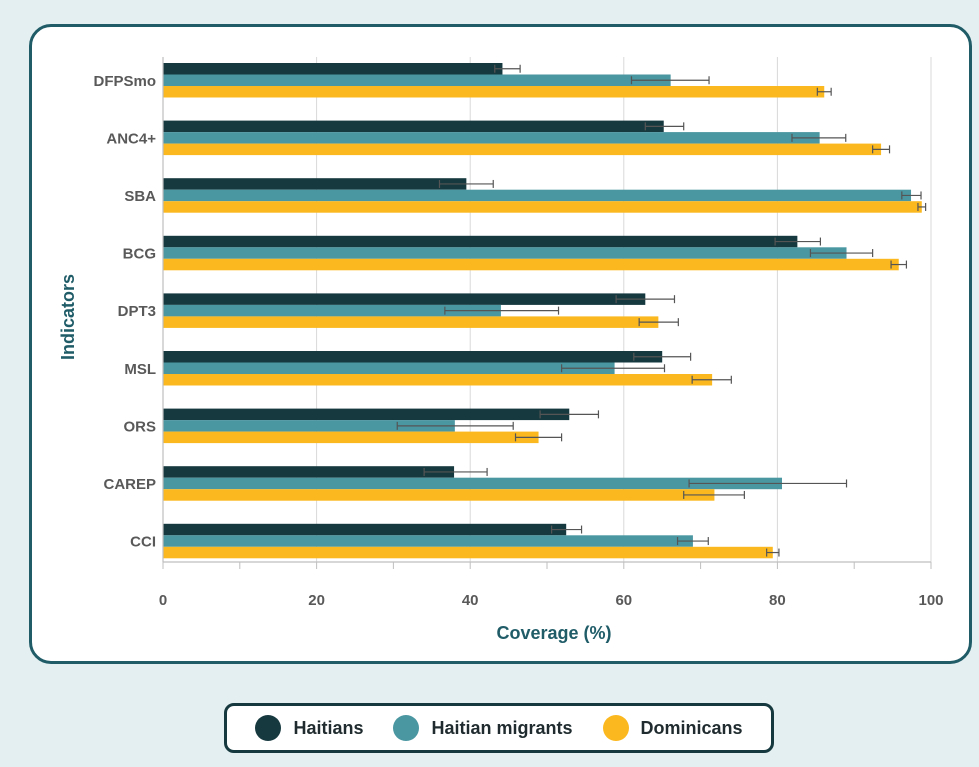 This screenshot has height=767, width=979. I want to click on legend-item-dominicans: Dominicans, so click(672, 728).